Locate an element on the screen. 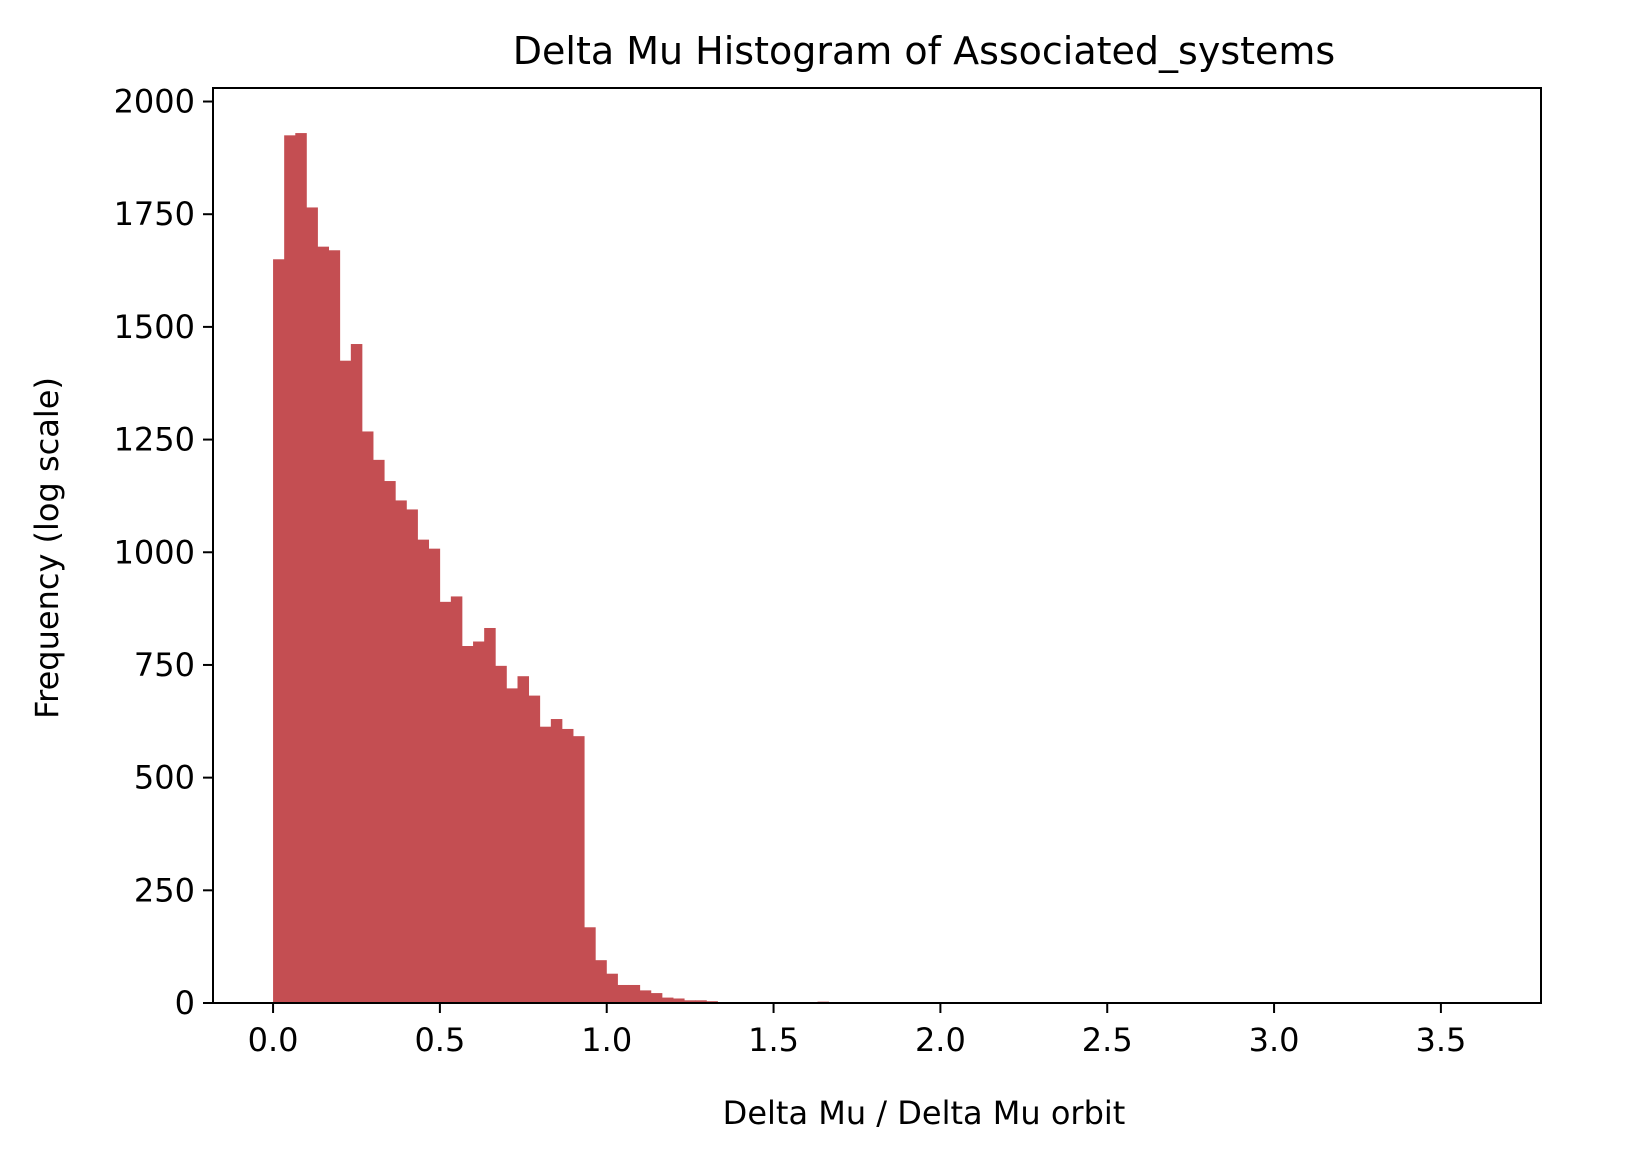  y-tick-label: 0 is located at coordinates (185, 1003).